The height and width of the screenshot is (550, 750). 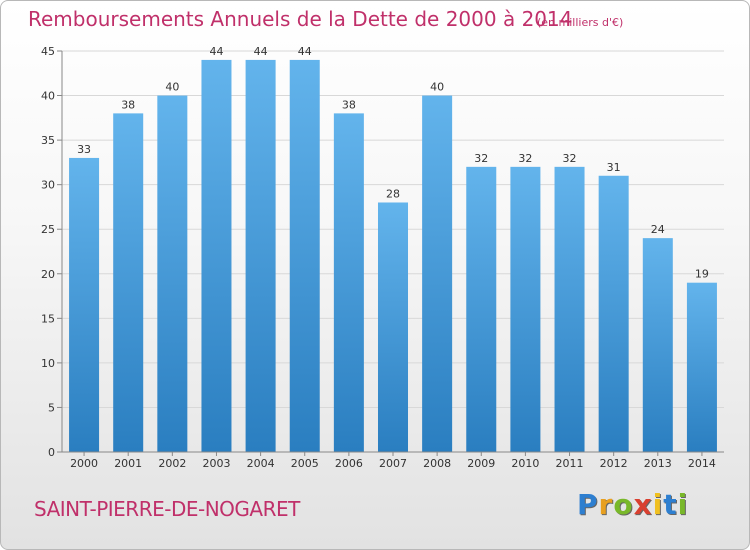 What do you see at coordinates (570, 463) in the screenshot?
I see `x-tick-label: 2011` at bounding box center [570, 463].